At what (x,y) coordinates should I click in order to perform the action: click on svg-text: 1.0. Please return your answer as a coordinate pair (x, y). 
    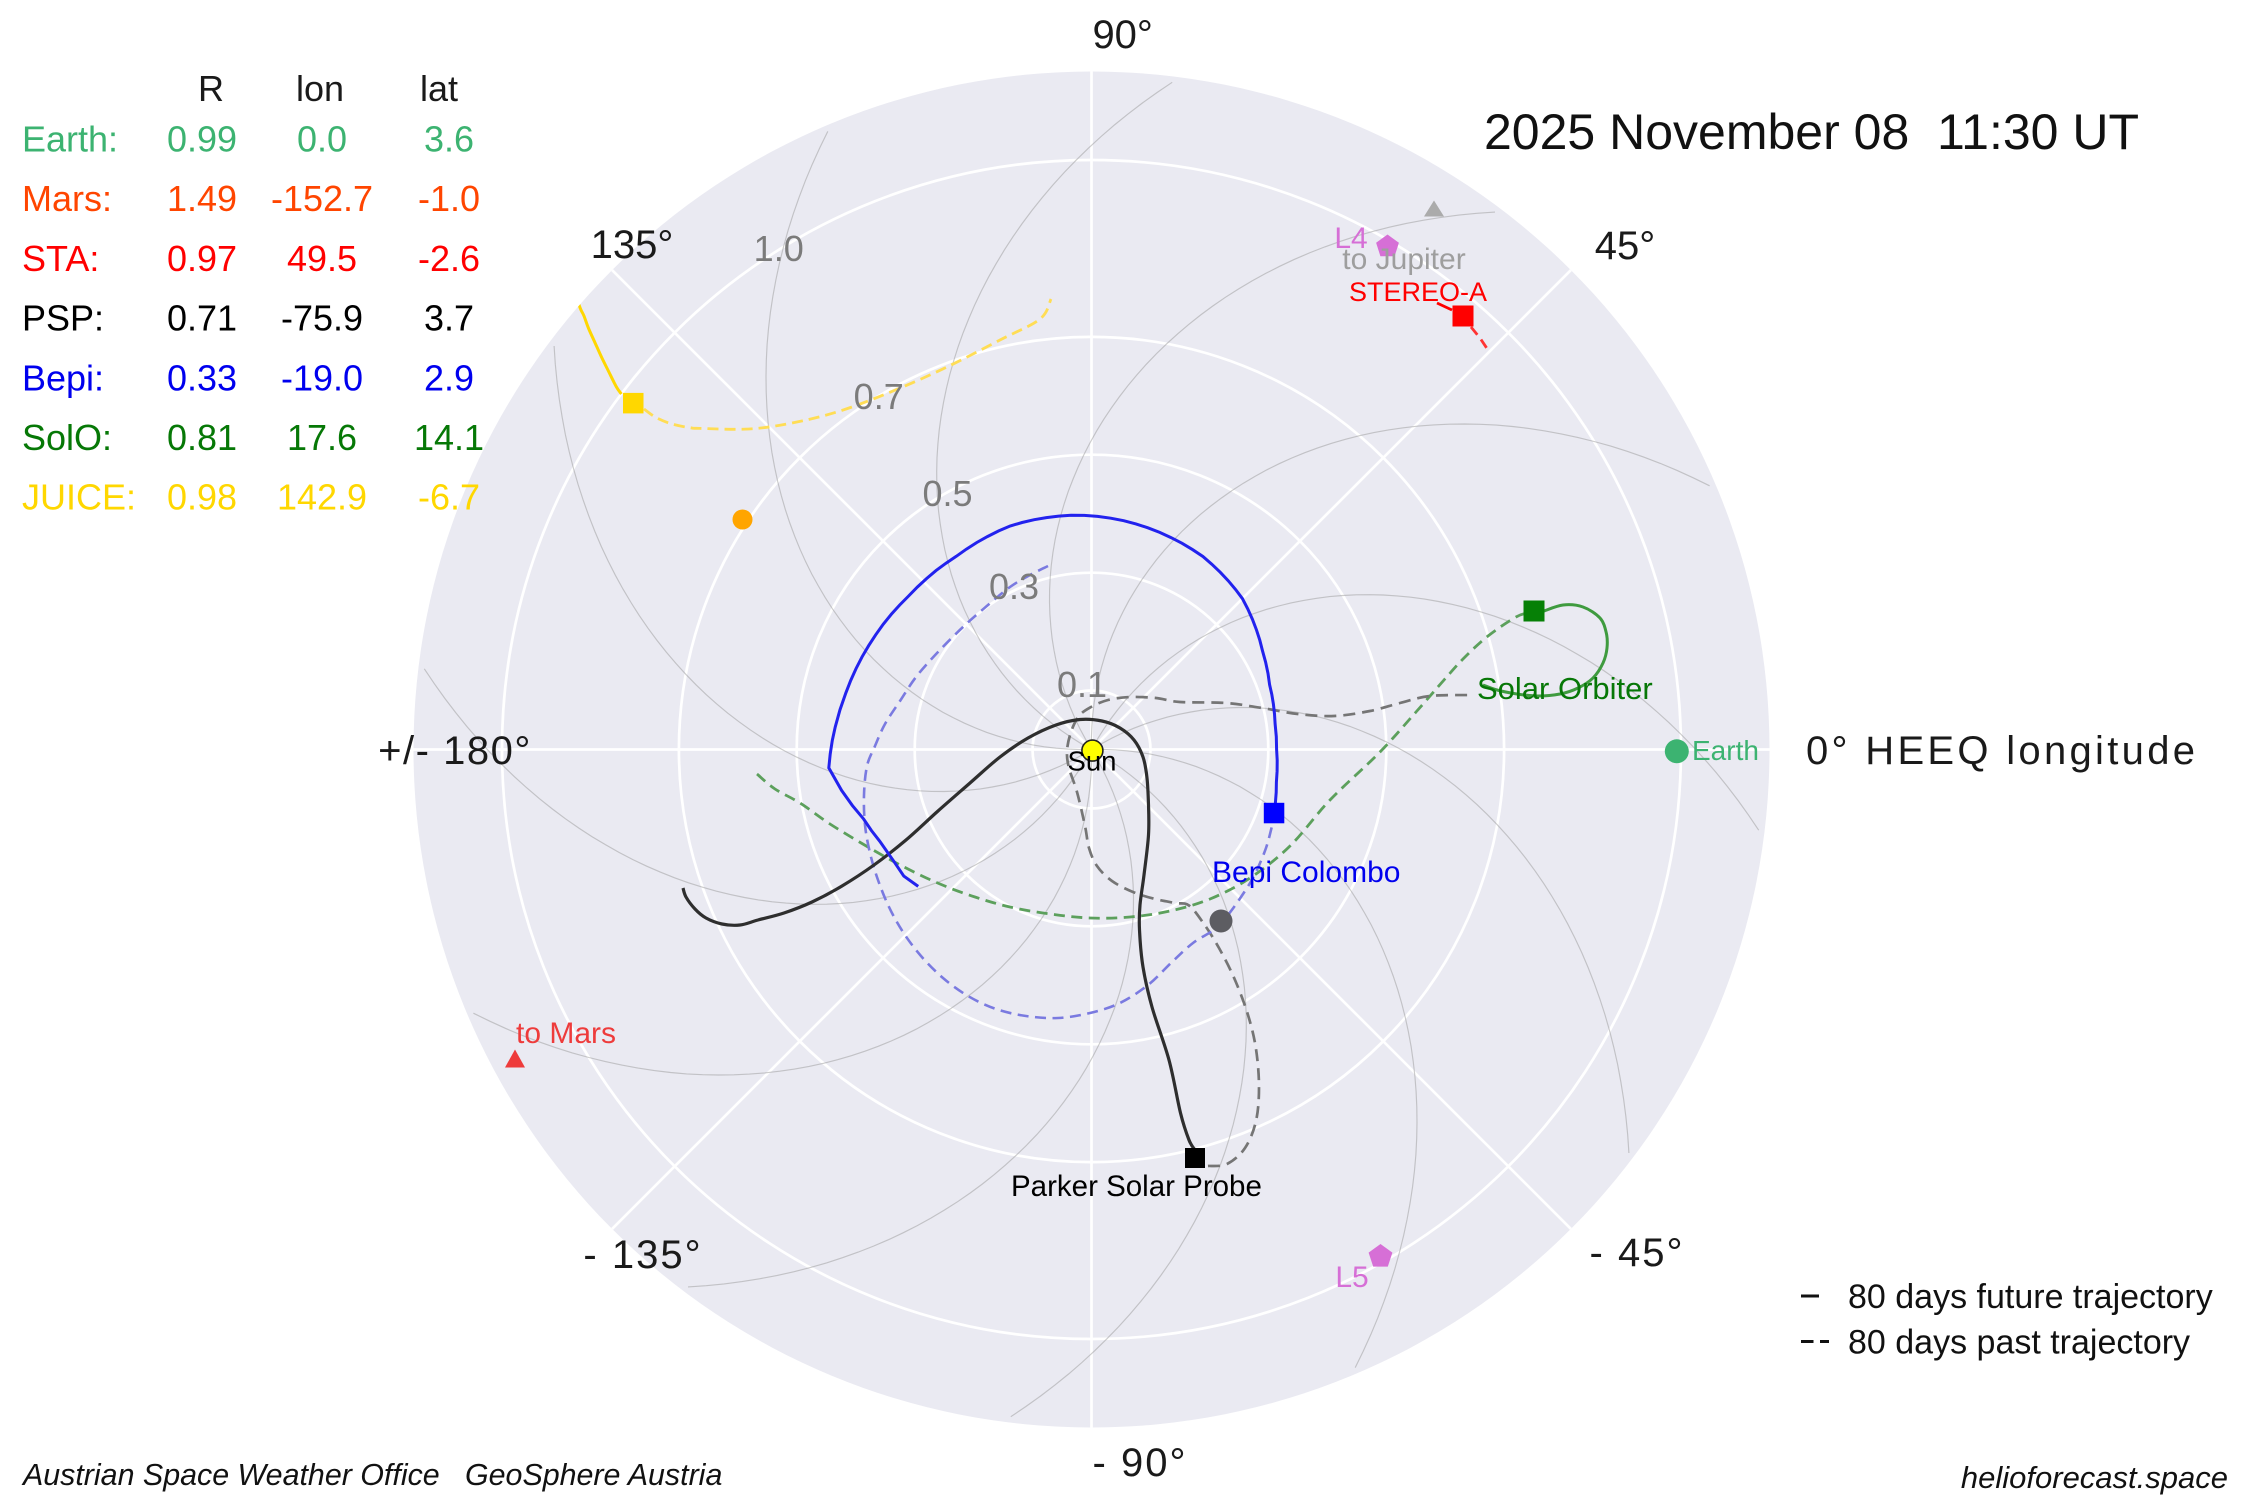
    Looking at the image, I should click on (779, 248).